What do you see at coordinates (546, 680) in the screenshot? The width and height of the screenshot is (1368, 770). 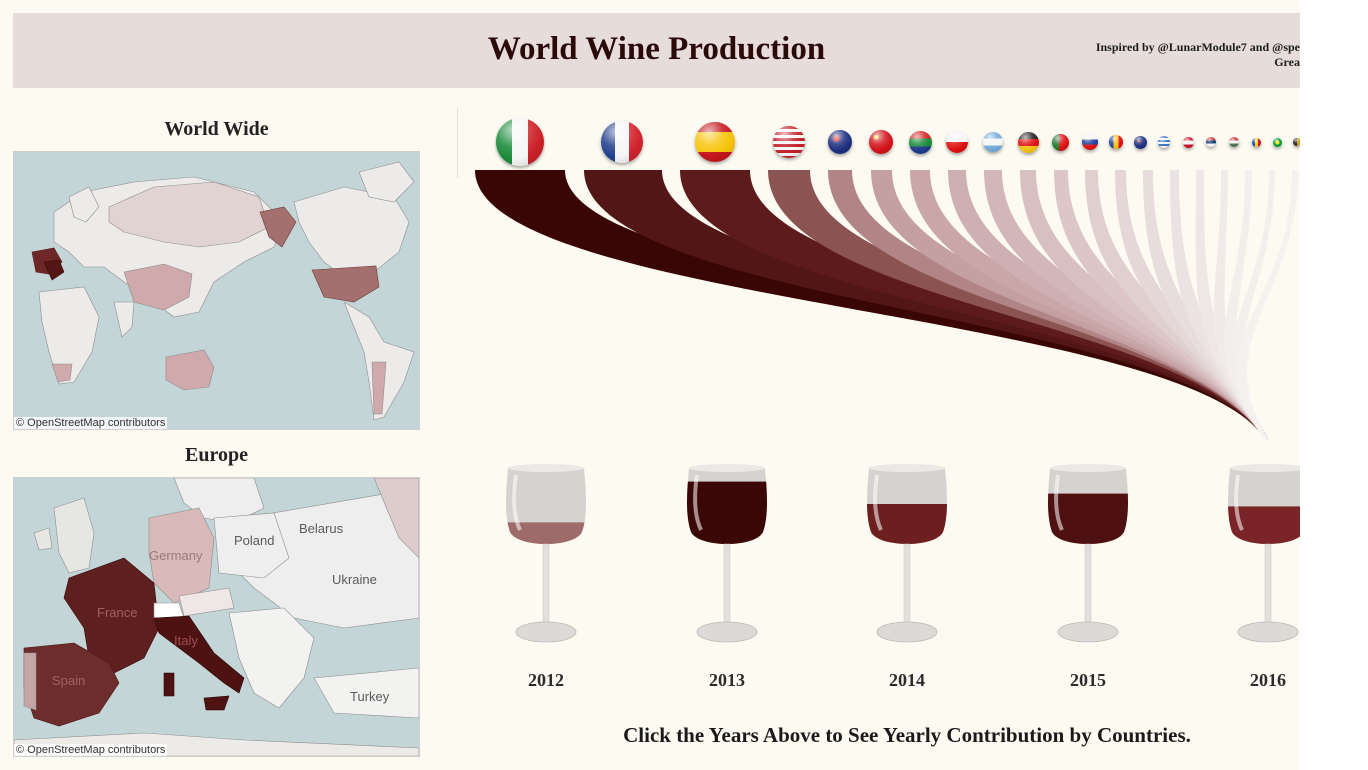 I see `year-button-2012: 2012` at bounding box center [546, 680].